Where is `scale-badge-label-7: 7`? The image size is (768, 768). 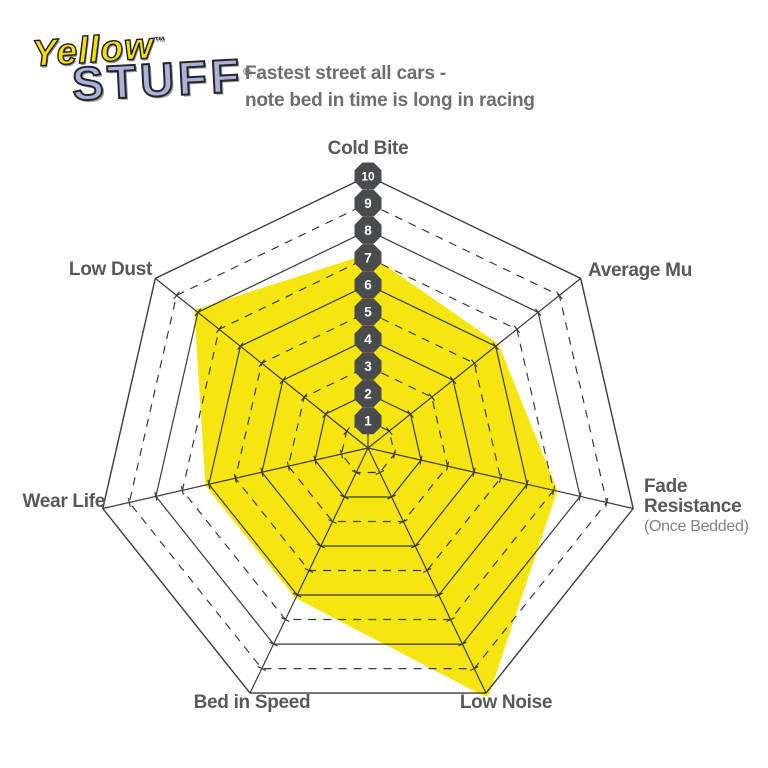 scale-badge-label-7: 7 is located at coordinates (368, 257).